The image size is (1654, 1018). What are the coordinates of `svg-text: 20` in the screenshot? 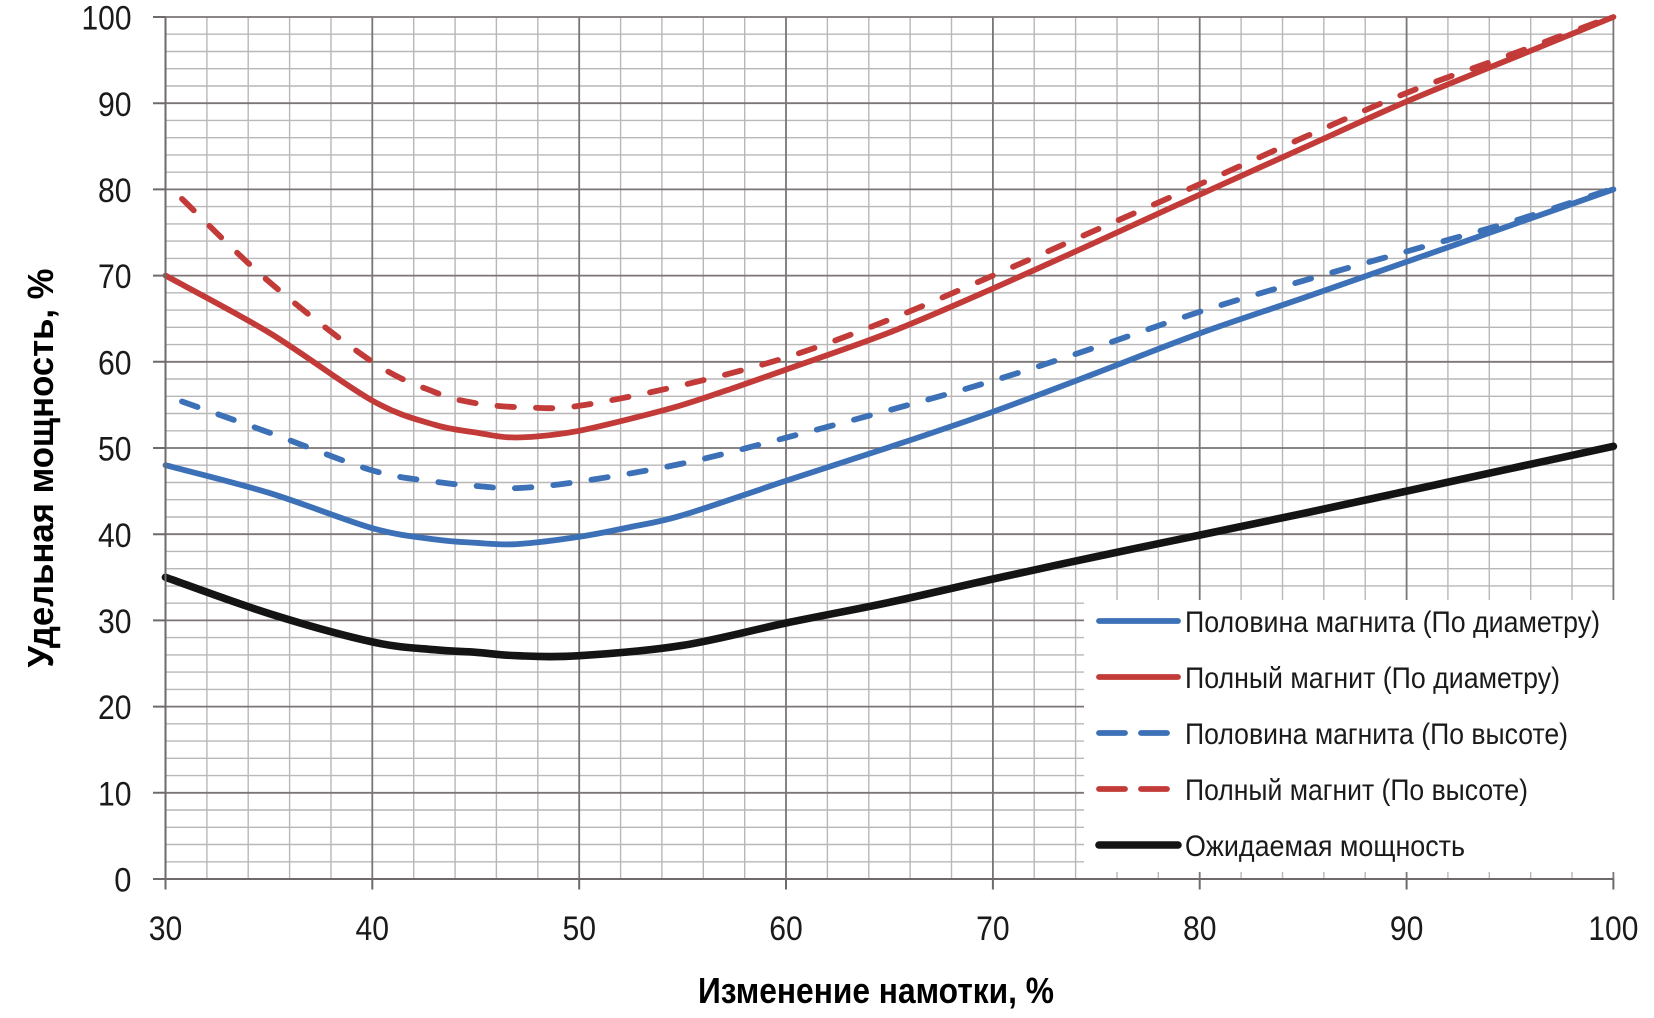 It's located at (115, 708).